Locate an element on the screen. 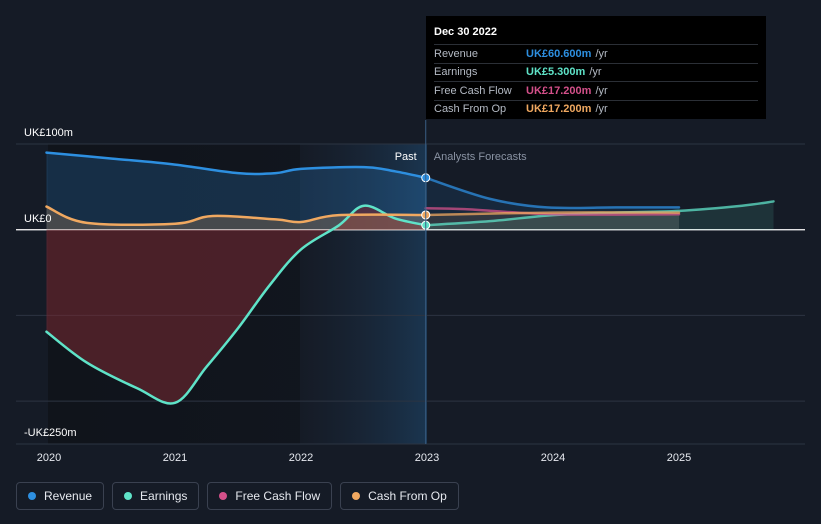 This screenshot has height=524, width=821. forecast-label: Analysts Forecasts is located at coordinates (480, 157).